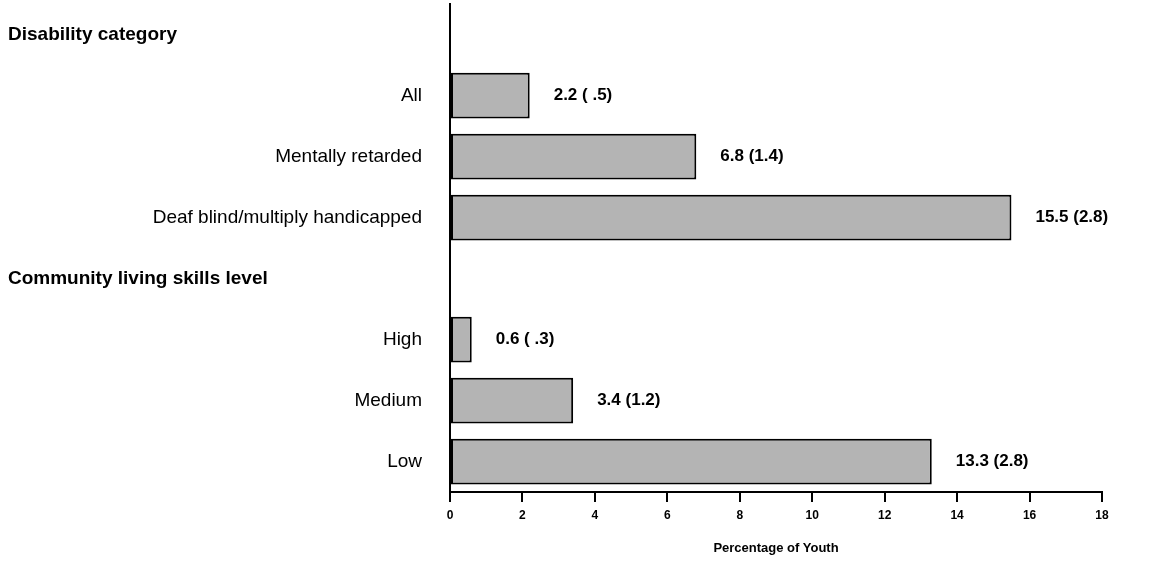  Describe the element at coordinates (450, 514) in the screenshot. I see `x-tick-label: 0` at that location.